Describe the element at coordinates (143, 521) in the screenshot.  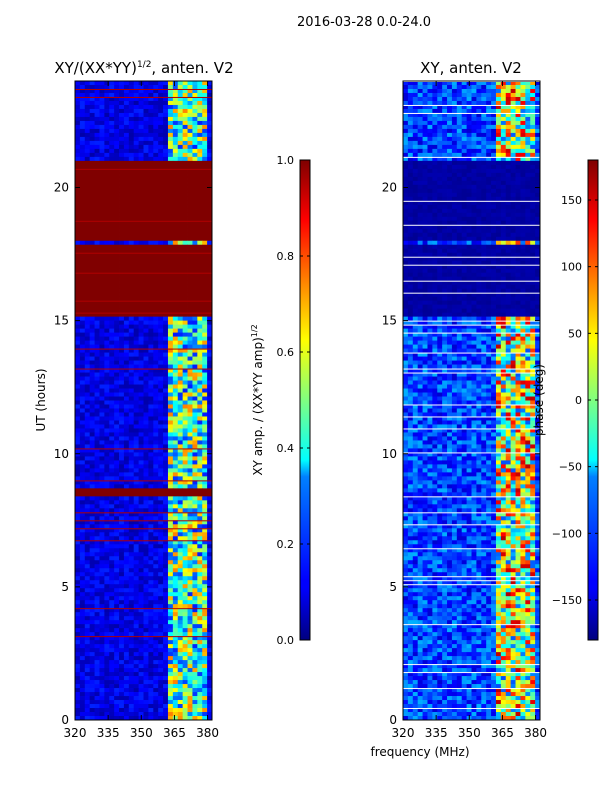
I see `heatmap-row-line` at that location.